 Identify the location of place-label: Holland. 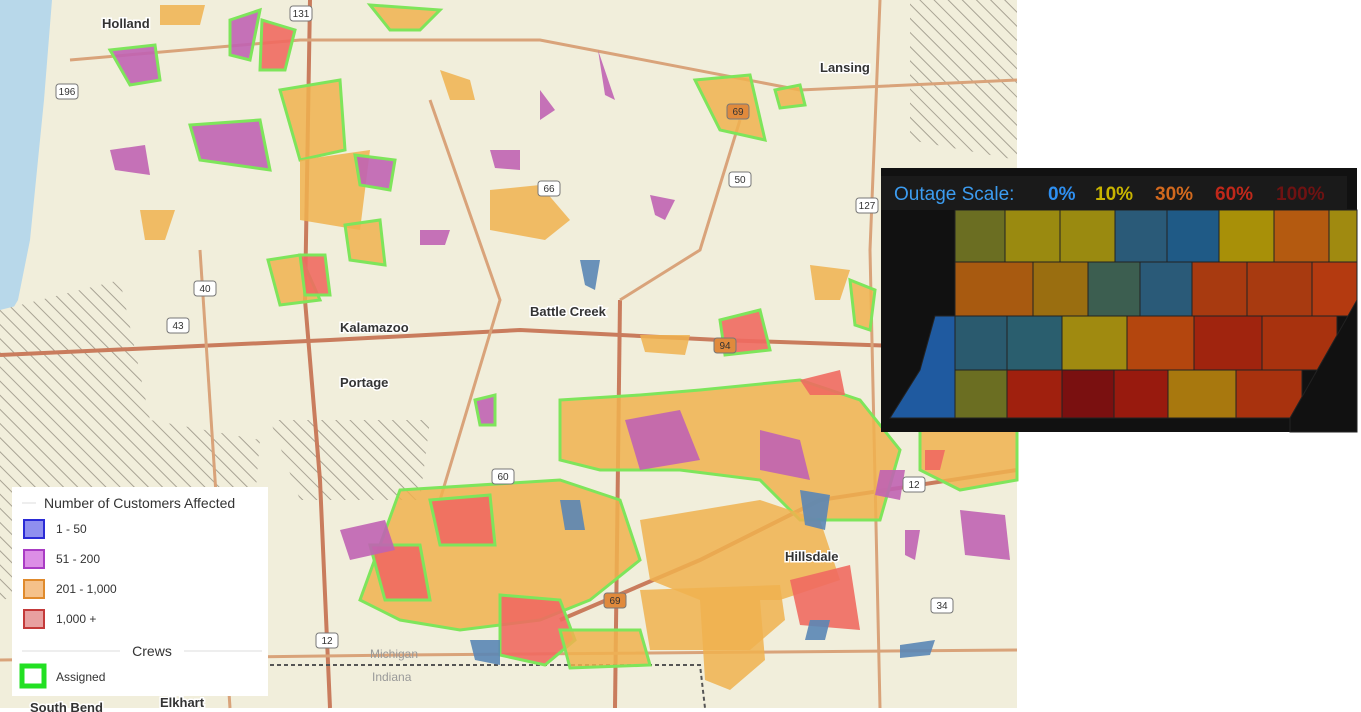
(126, 23).